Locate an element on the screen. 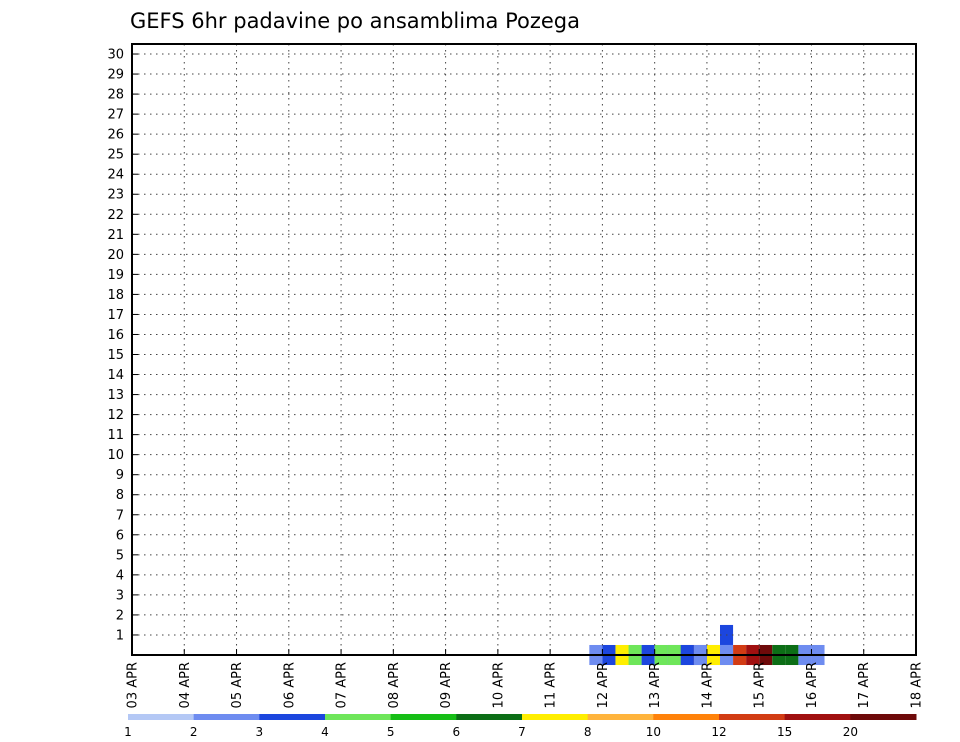 This screenshot has height=742, width=960. x-tick-label: 12 APR is located at coordinates (603, 685).